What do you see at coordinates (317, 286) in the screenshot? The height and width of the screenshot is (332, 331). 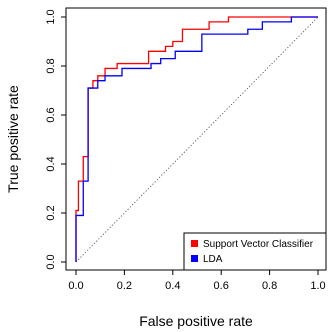 I see `x-tick-label: 1.0` at bounding box center [317, 286].